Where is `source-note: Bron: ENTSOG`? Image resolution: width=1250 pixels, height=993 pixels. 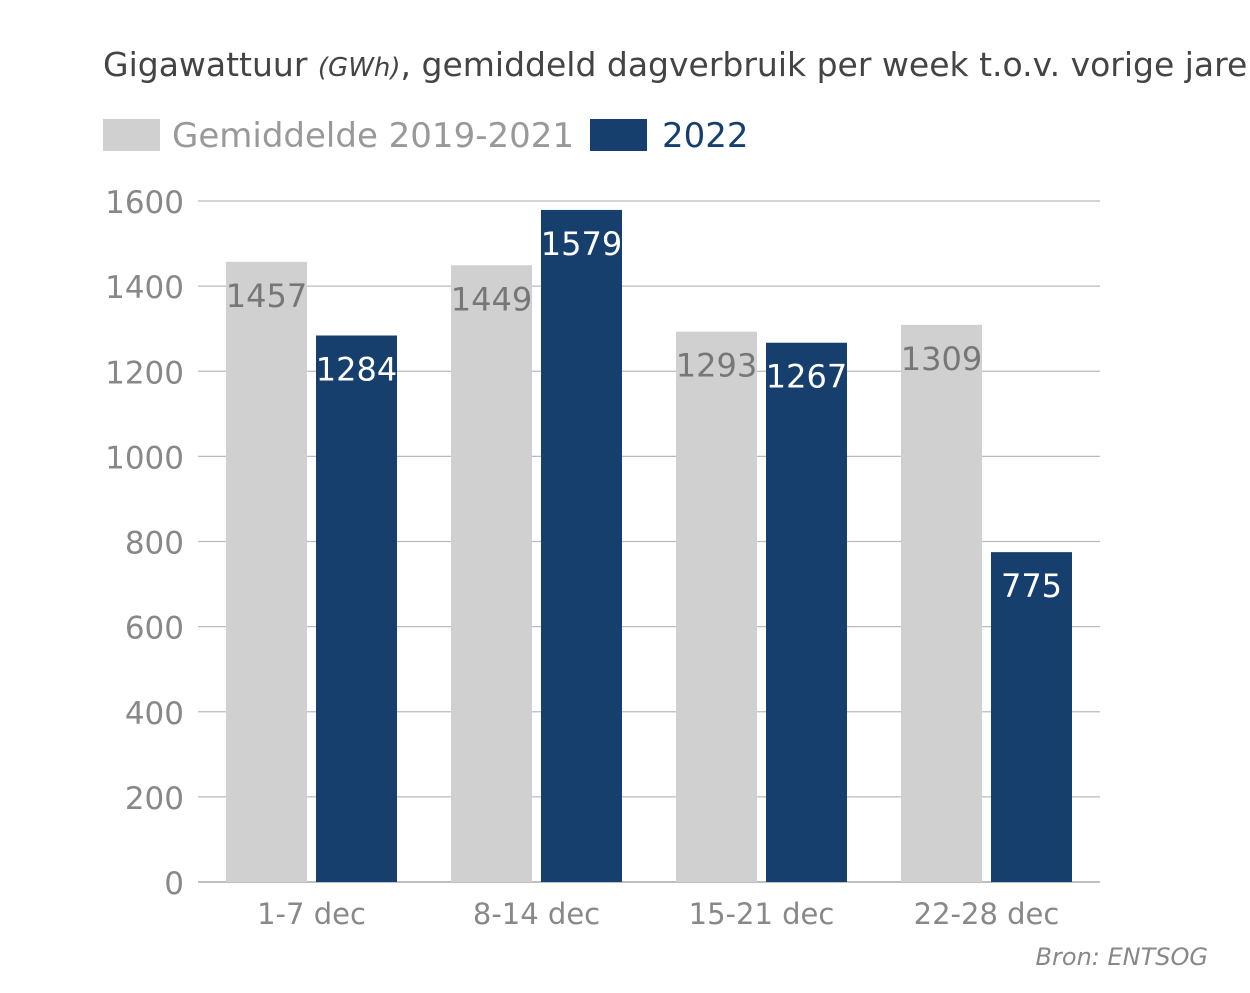 source-note: Bron: ENTSOG is located at coordinates (1122, 957).